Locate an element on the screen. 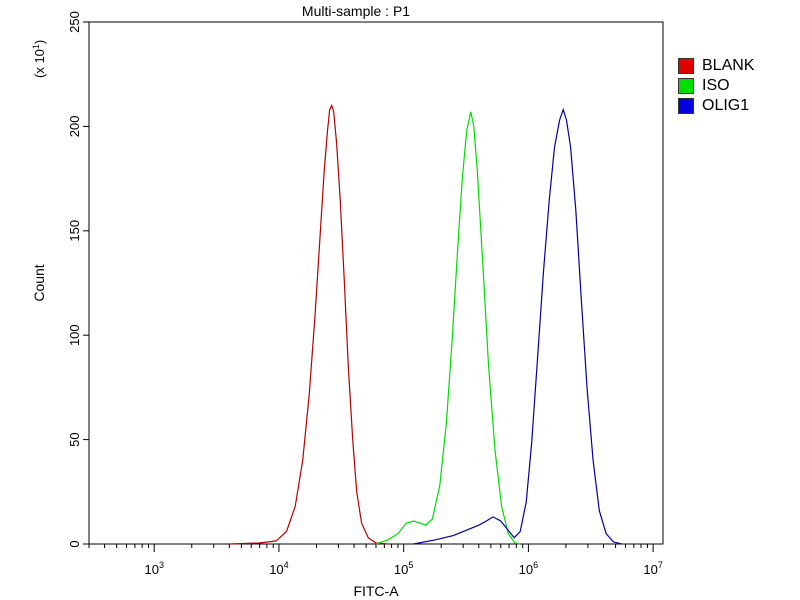 This screenshot has height=600, width=800. legend: BLANK ISO OLIG1 is located at coordinates (716, 86).